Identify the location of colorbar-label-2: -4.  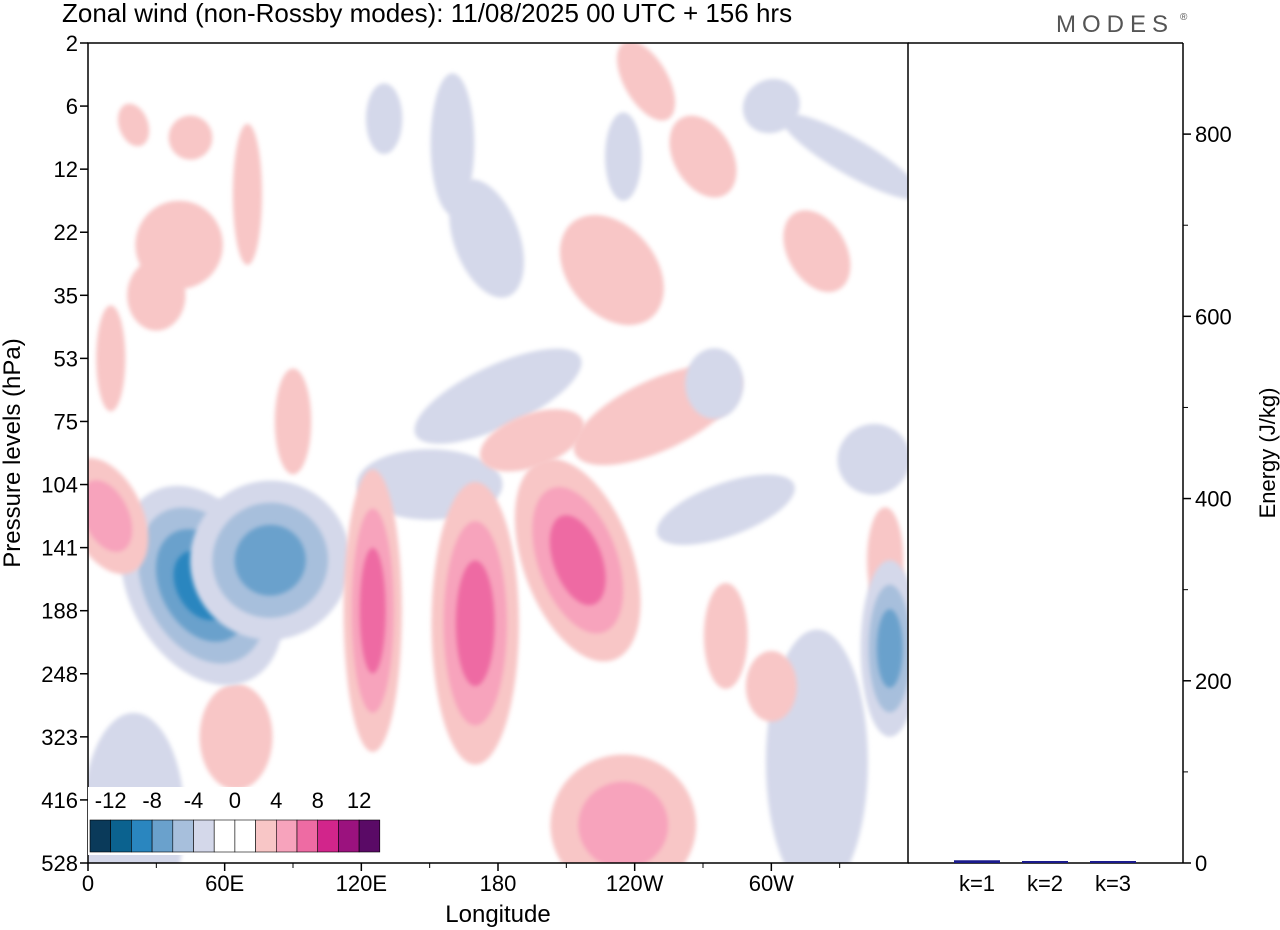
(194, 800).